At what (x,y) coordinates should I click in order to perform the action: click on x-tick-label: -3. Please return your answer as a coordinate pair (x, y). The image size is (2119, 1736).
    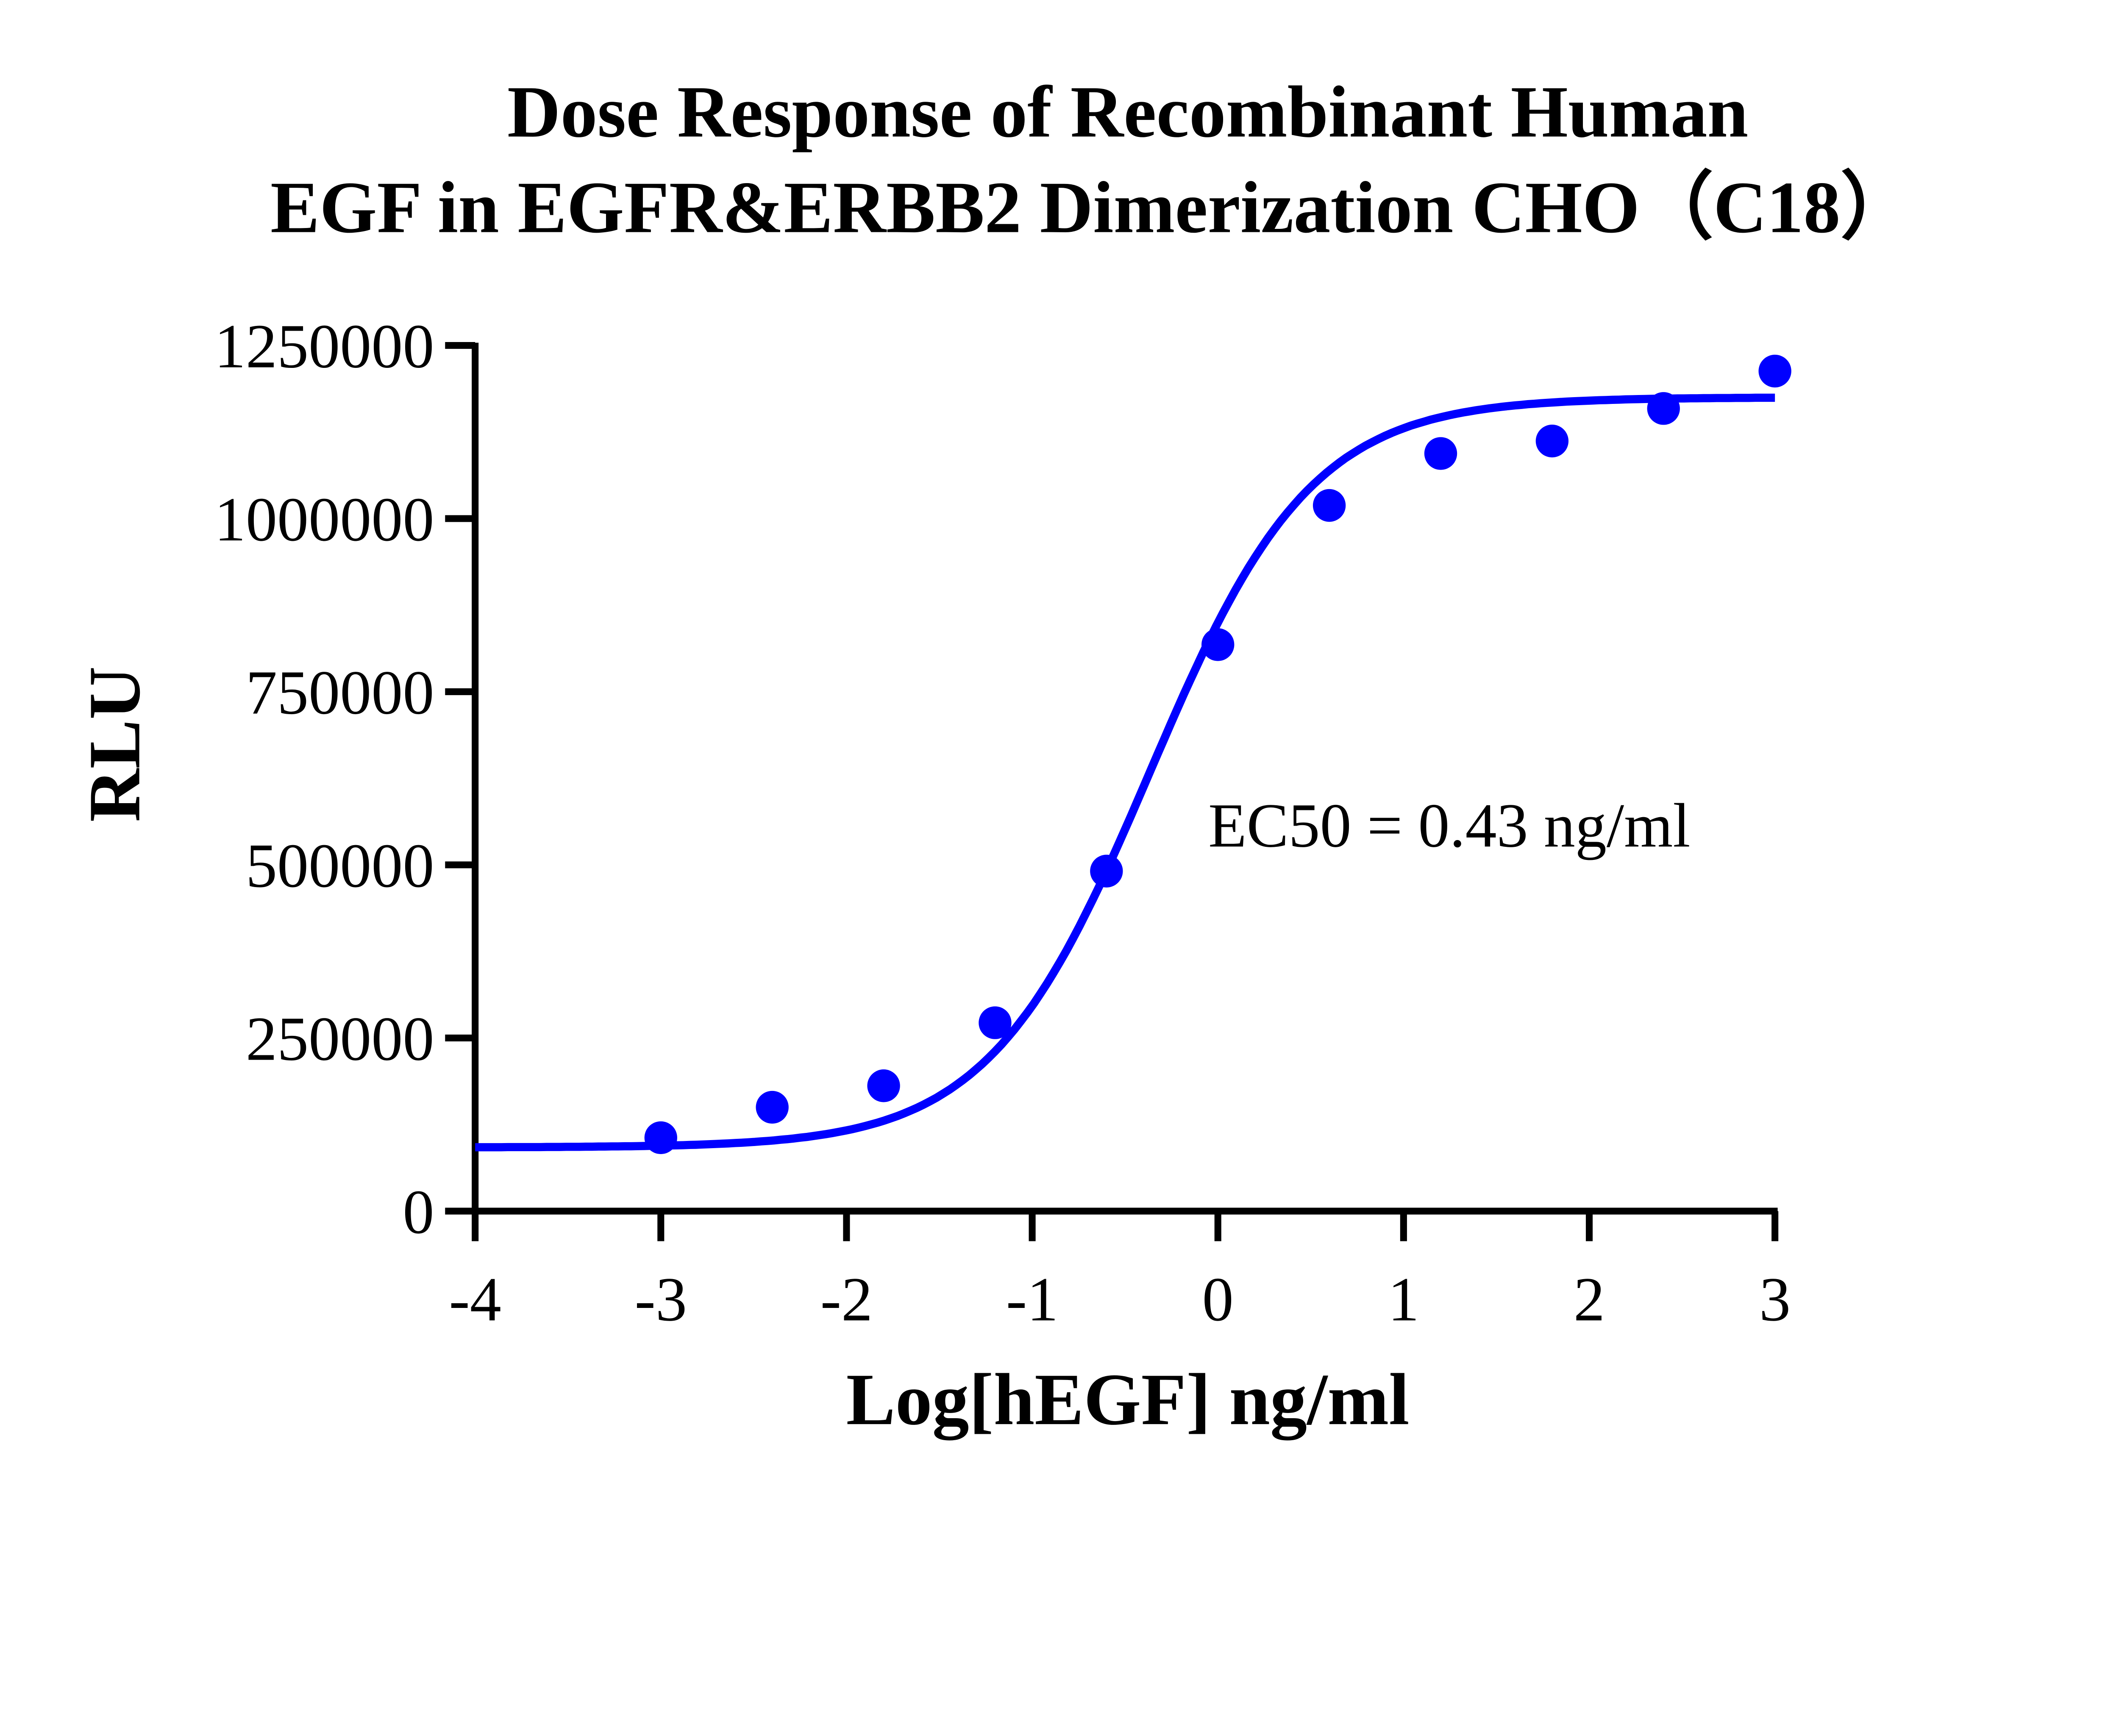
    Looking at the image, I should click on (661, 1299).